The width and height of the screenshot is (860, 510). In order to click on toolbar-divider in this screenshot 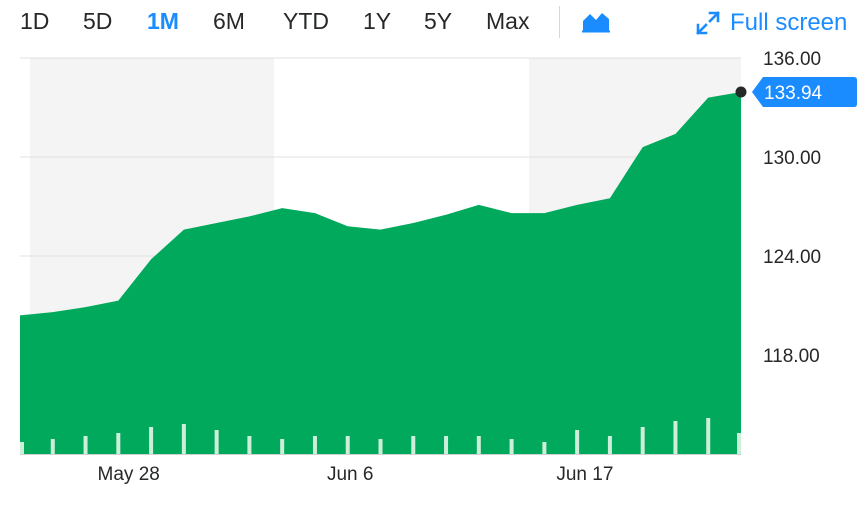, I will do `click(559, 22)`.